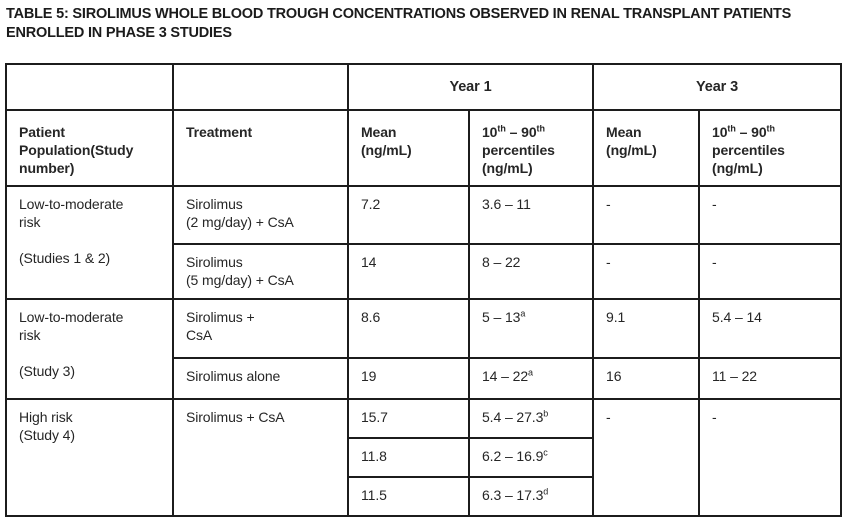 The image size is (854, 520). What do you see at coordinates (546, 491) in the screenshot?
I see `footnote-marker: d` at bounding box center [546, 491].